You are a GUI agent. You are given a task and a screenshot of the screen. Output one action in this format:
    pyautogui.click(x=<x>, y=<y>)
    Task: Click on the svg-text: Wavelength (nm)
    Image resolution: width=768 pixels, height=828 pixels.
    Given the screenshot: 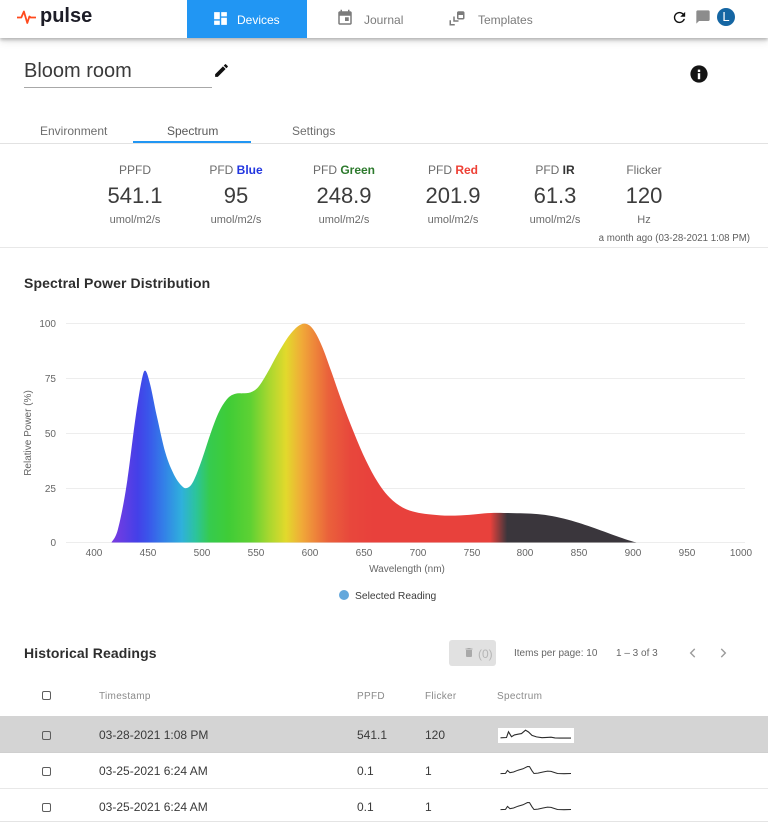 What is the action you would take?
    pyautogui.click(x=407, y=569)
    